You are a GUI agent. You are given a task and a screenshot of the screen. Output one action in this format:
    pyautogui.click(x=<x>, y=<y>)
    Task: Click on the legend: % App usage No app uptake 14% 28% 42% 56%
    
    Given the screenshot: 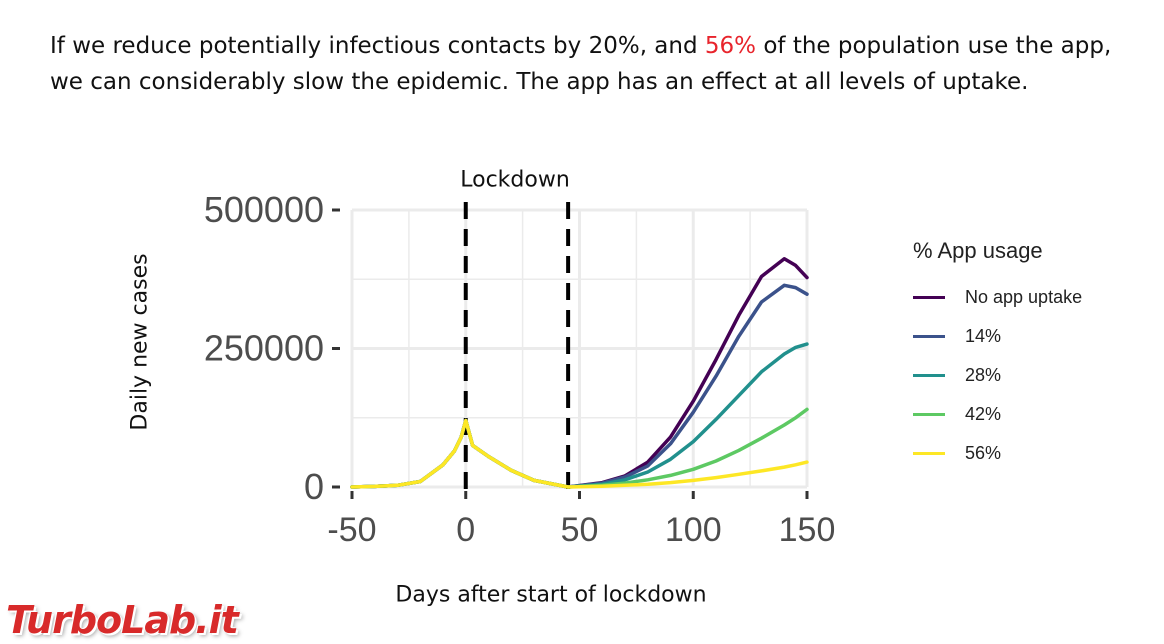 What is the action you would take?
    pyautogui.click(x=997, y=355)
    